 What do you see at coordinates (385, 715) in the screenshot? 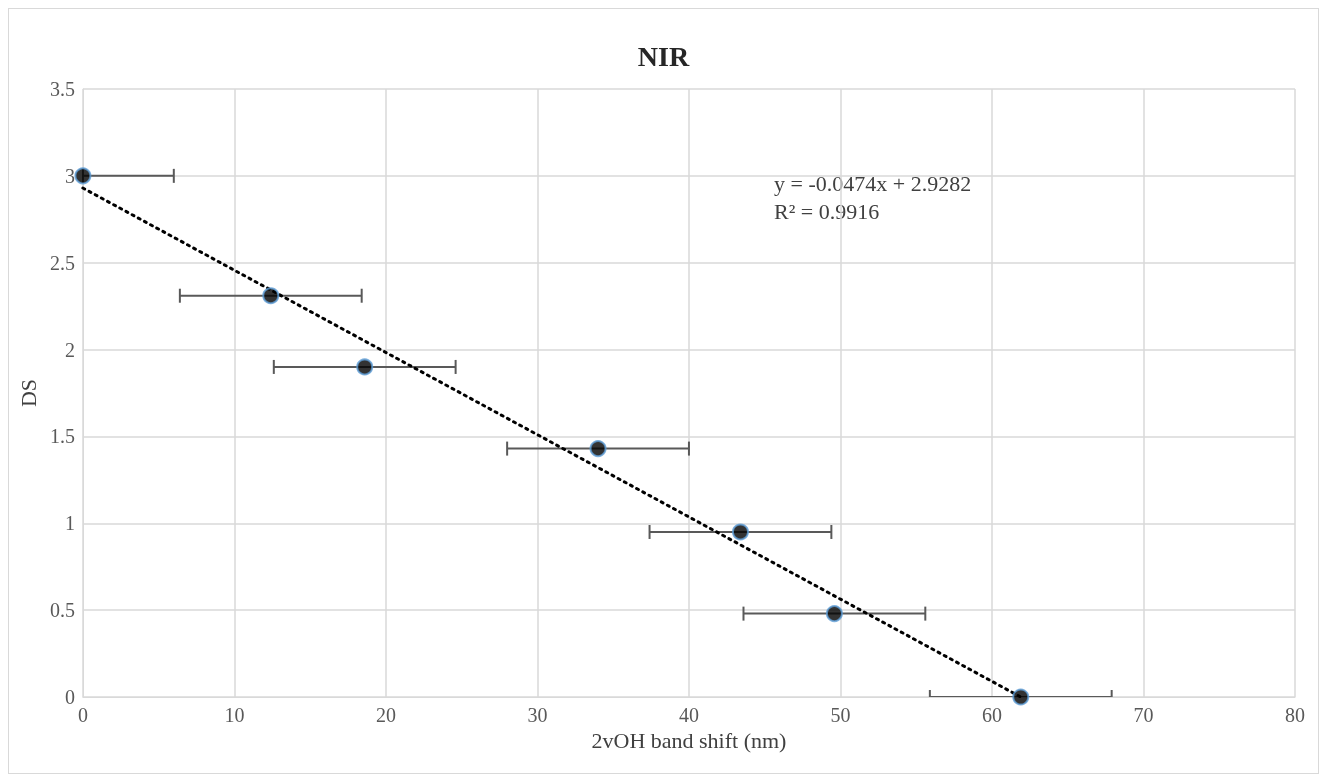
I see `x-tick-label: 20` at bounding box center [385, 715].